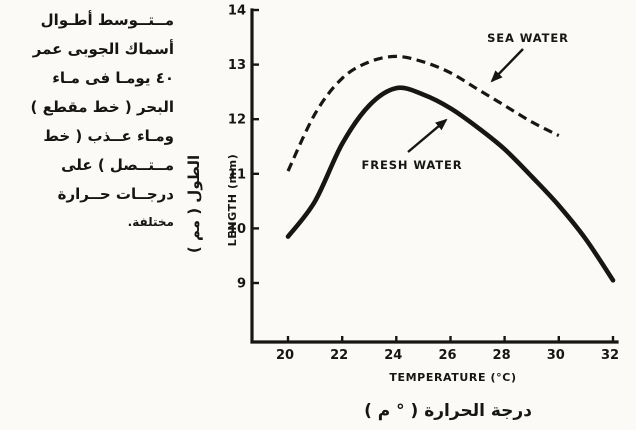  What do you see at coordinates (102, 107) in the screenshot?
I see `caption-line: البحر ( خط مقطع )` at bounding box center [102, 107].